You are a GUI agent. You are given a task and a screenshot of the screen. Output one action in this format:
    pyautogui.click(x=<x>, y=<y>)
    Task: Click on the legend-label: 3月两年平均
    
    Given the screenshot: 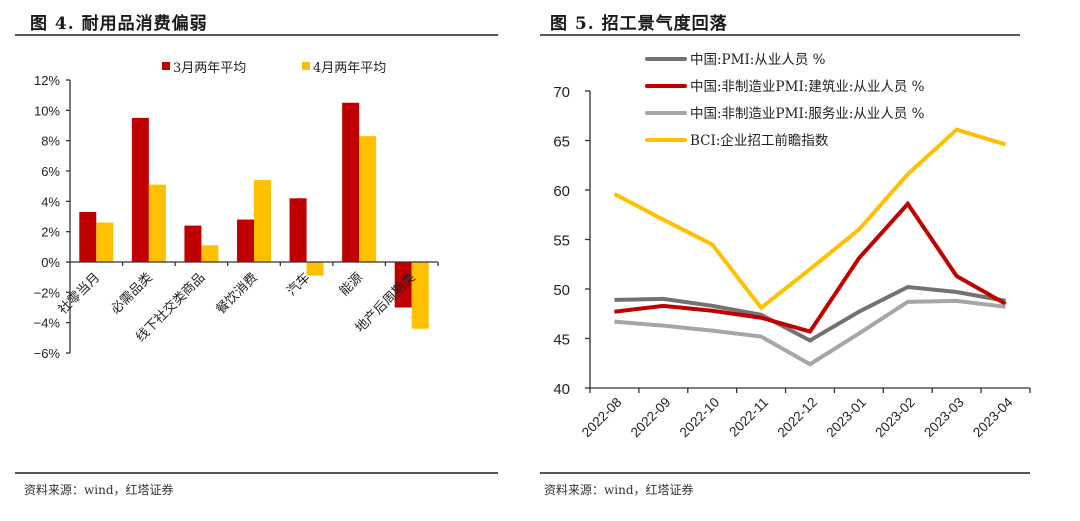 What is the action you would take?
    pyautogui.click(x=209, y=68)
    